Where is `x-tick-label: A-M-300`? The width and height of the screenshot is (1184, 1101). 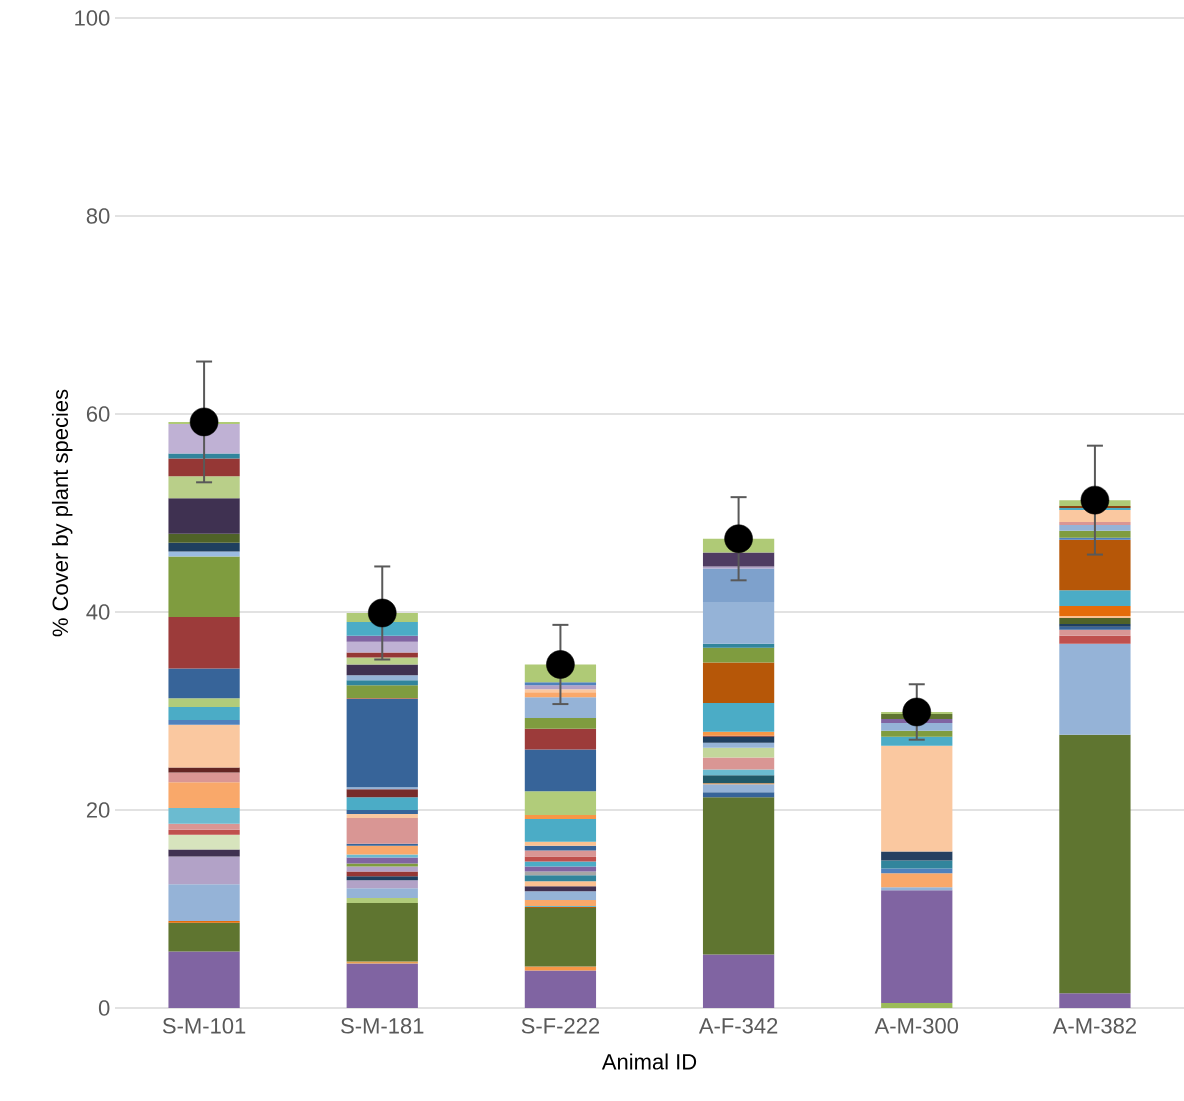
x-tick-label: A-M-300 is located at coordinates (916, 1026).